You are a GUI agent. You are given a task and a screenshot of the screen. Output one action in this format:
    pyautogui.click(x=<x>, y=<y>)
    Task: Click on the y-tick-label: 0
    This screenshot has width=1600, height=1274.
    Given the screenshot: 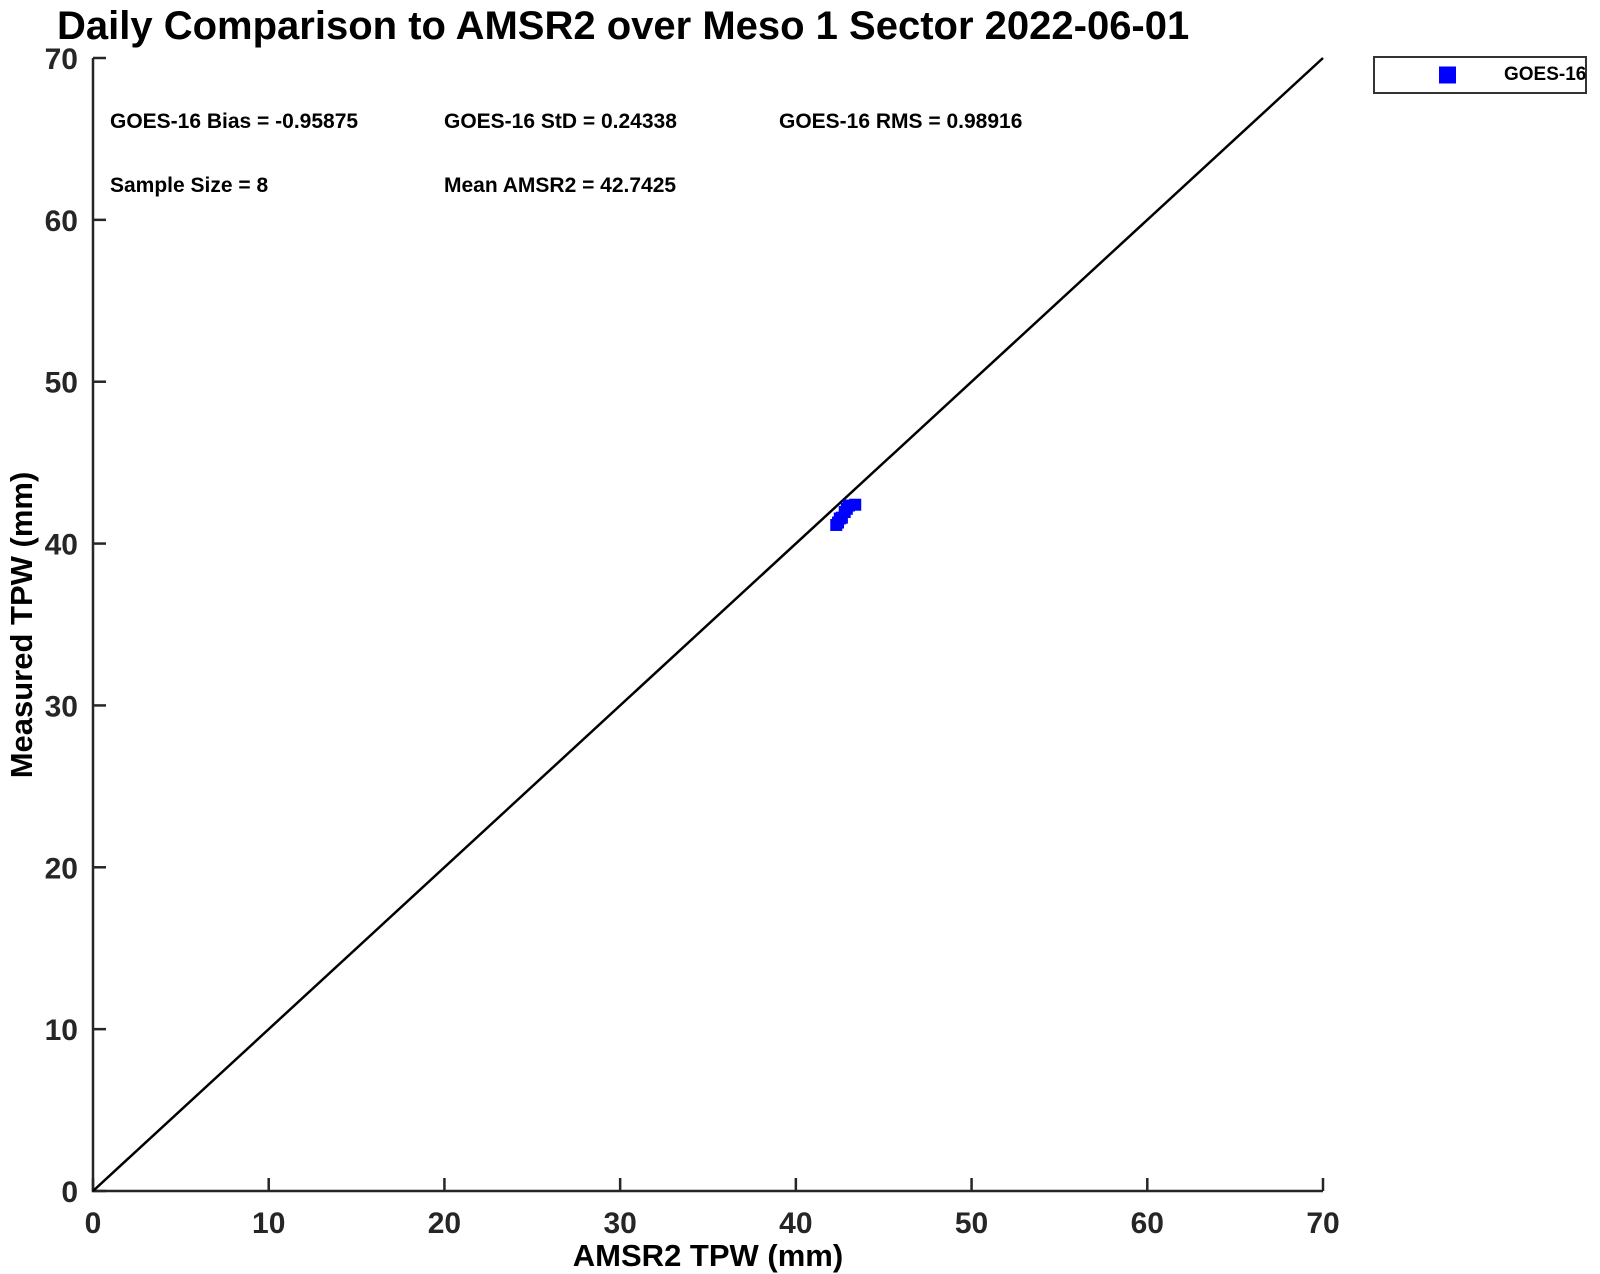 What is the action you would take?
    pyautogui.click(x=69, y=1192)
    